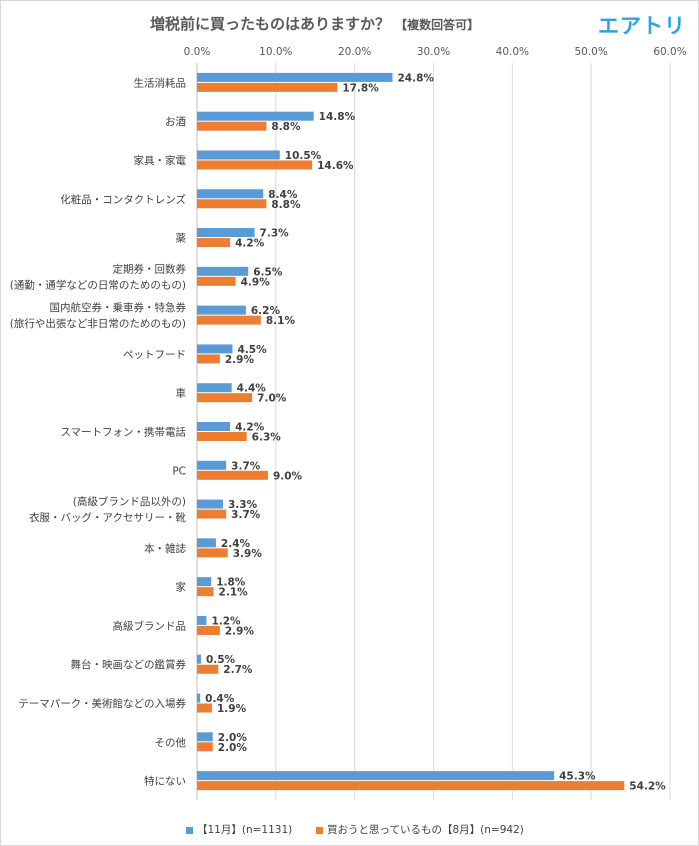  Describe the element at coordinates (268, 272) in the screenshot. I see `data-label-series-1: 6.5%` at that location.